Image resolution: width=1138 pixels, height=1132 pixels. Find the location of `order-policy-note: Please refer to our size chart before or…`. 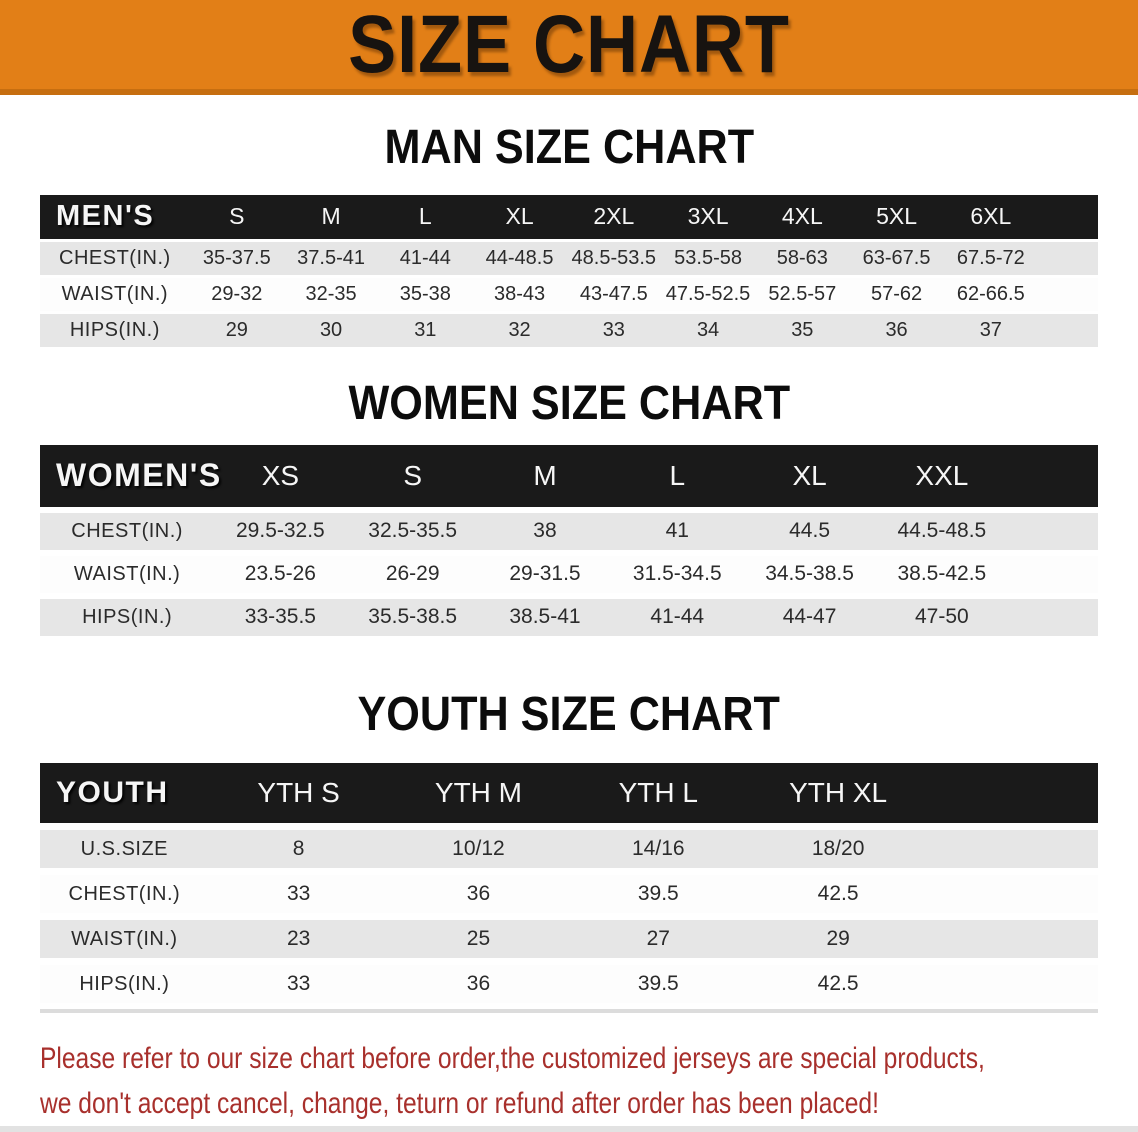

order-policy-note: Please refer to our size chart before or… is located at coordinates (589, 1081).